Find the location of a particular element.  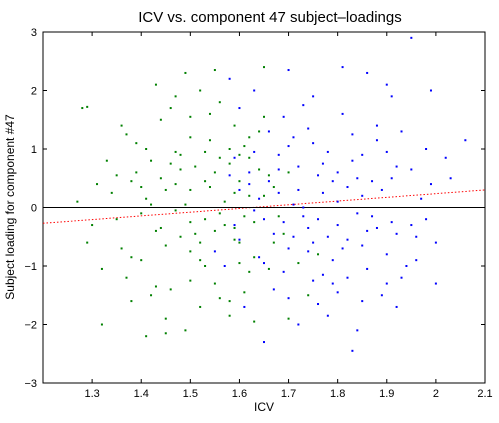

y-tick-label: −3 is located at coordinates (30, 384).